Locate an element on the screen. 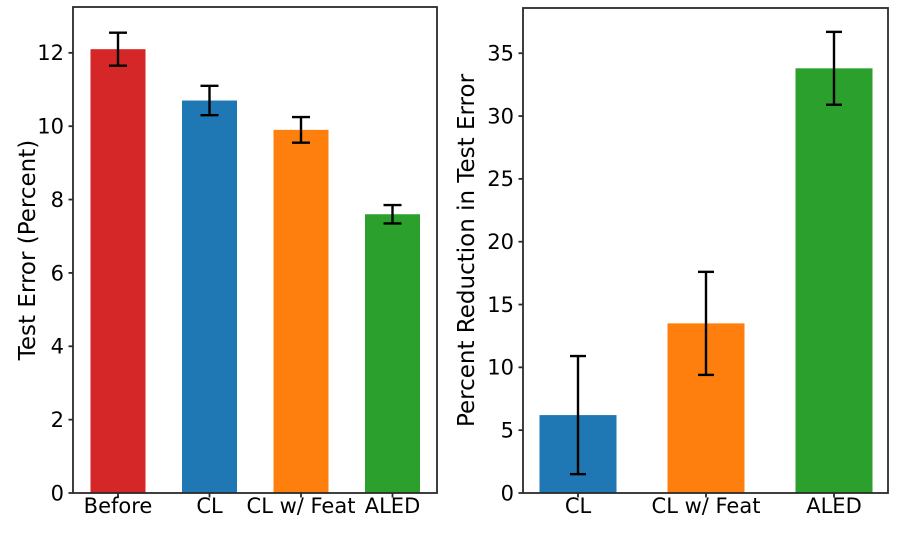 The height and width of the screenshot is (536, 897). test-error-chart-x-tick-label-aled: ALED is located at coordinates (393, 506).